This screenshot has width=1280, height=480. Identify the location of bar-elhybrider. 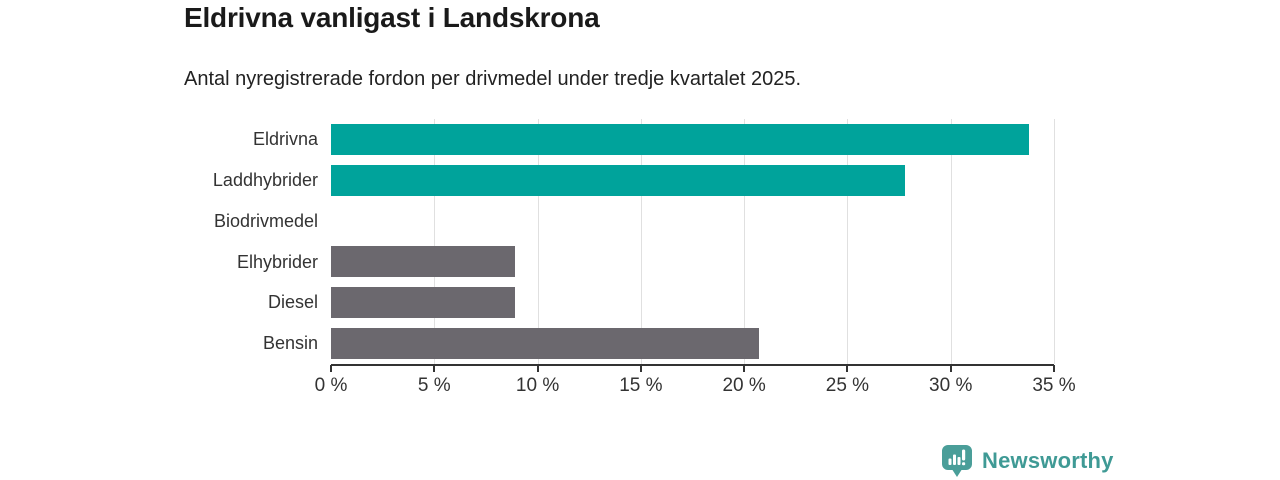
(423, 262).